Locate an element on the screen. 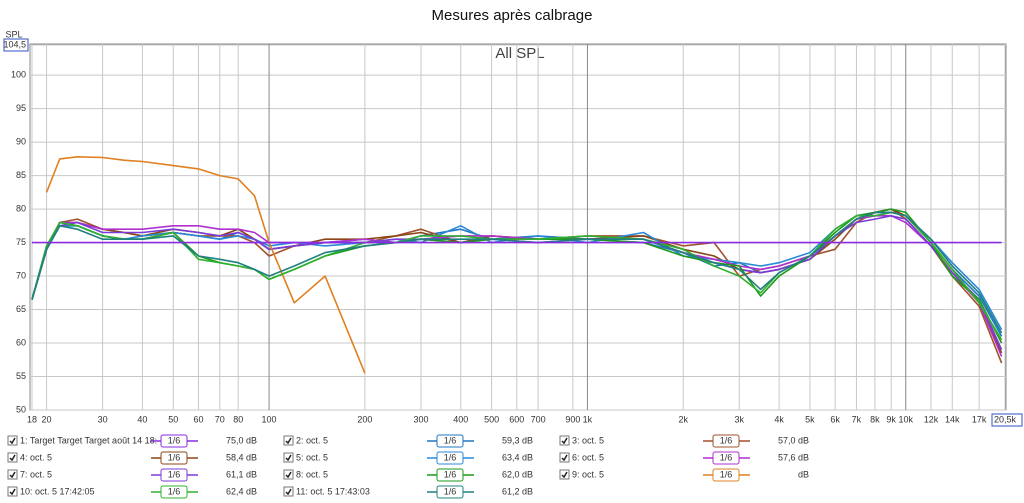  legend-label: 10: oct. 5 17:42:05 is located at coordinates (57, 491).